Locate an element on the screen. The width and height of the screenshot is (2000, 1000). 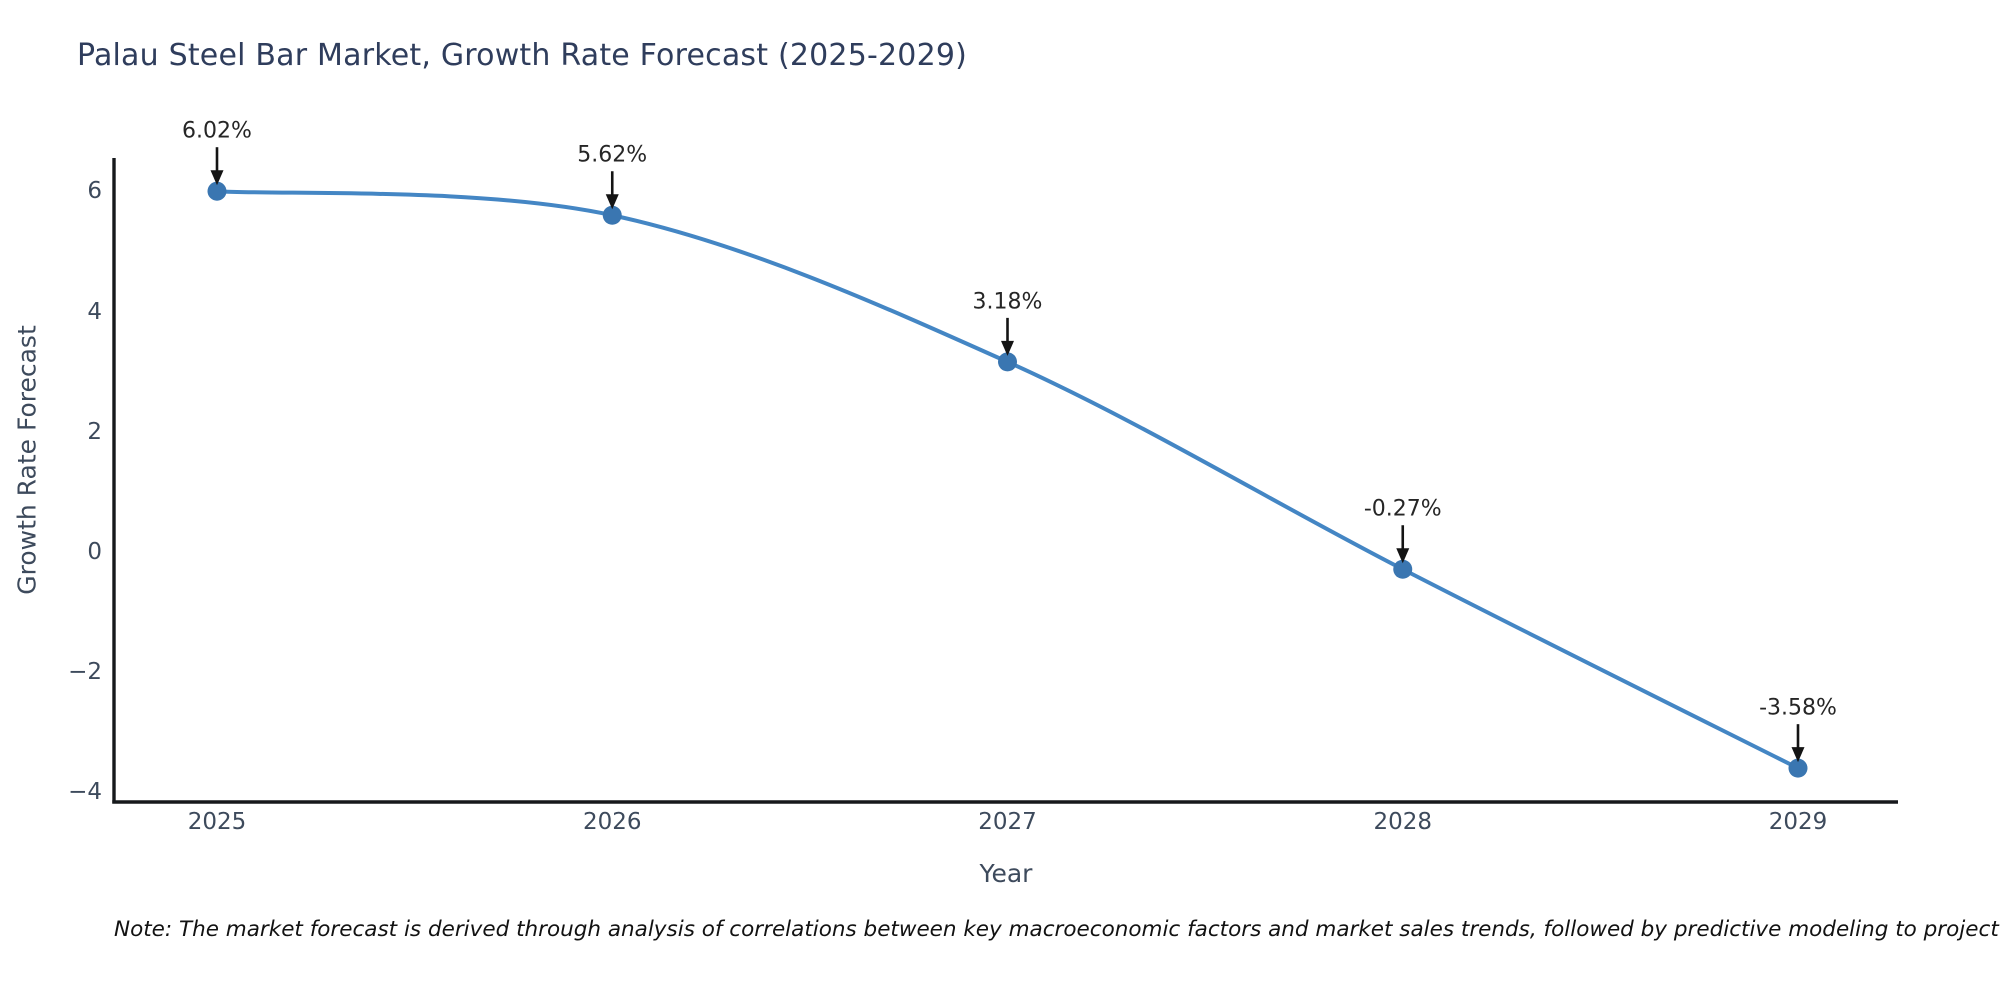
point-annotation: 6.02% is located at coordinates (217, 131).